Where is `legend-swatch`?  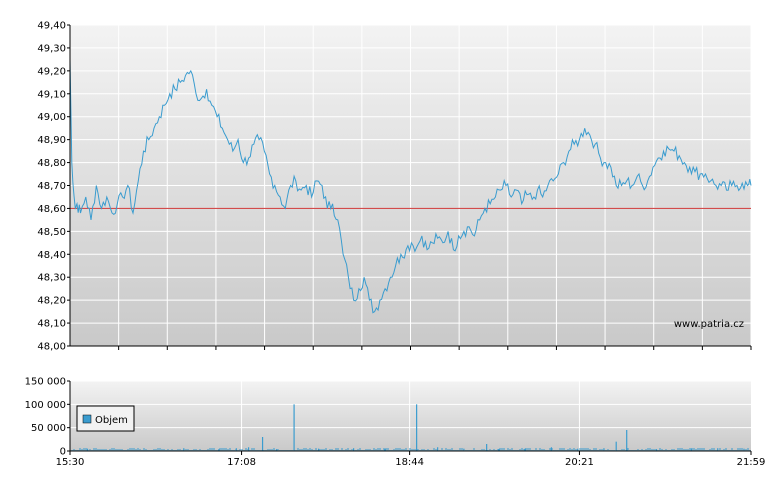 legend-swatch is located at coordinates (87, 419).